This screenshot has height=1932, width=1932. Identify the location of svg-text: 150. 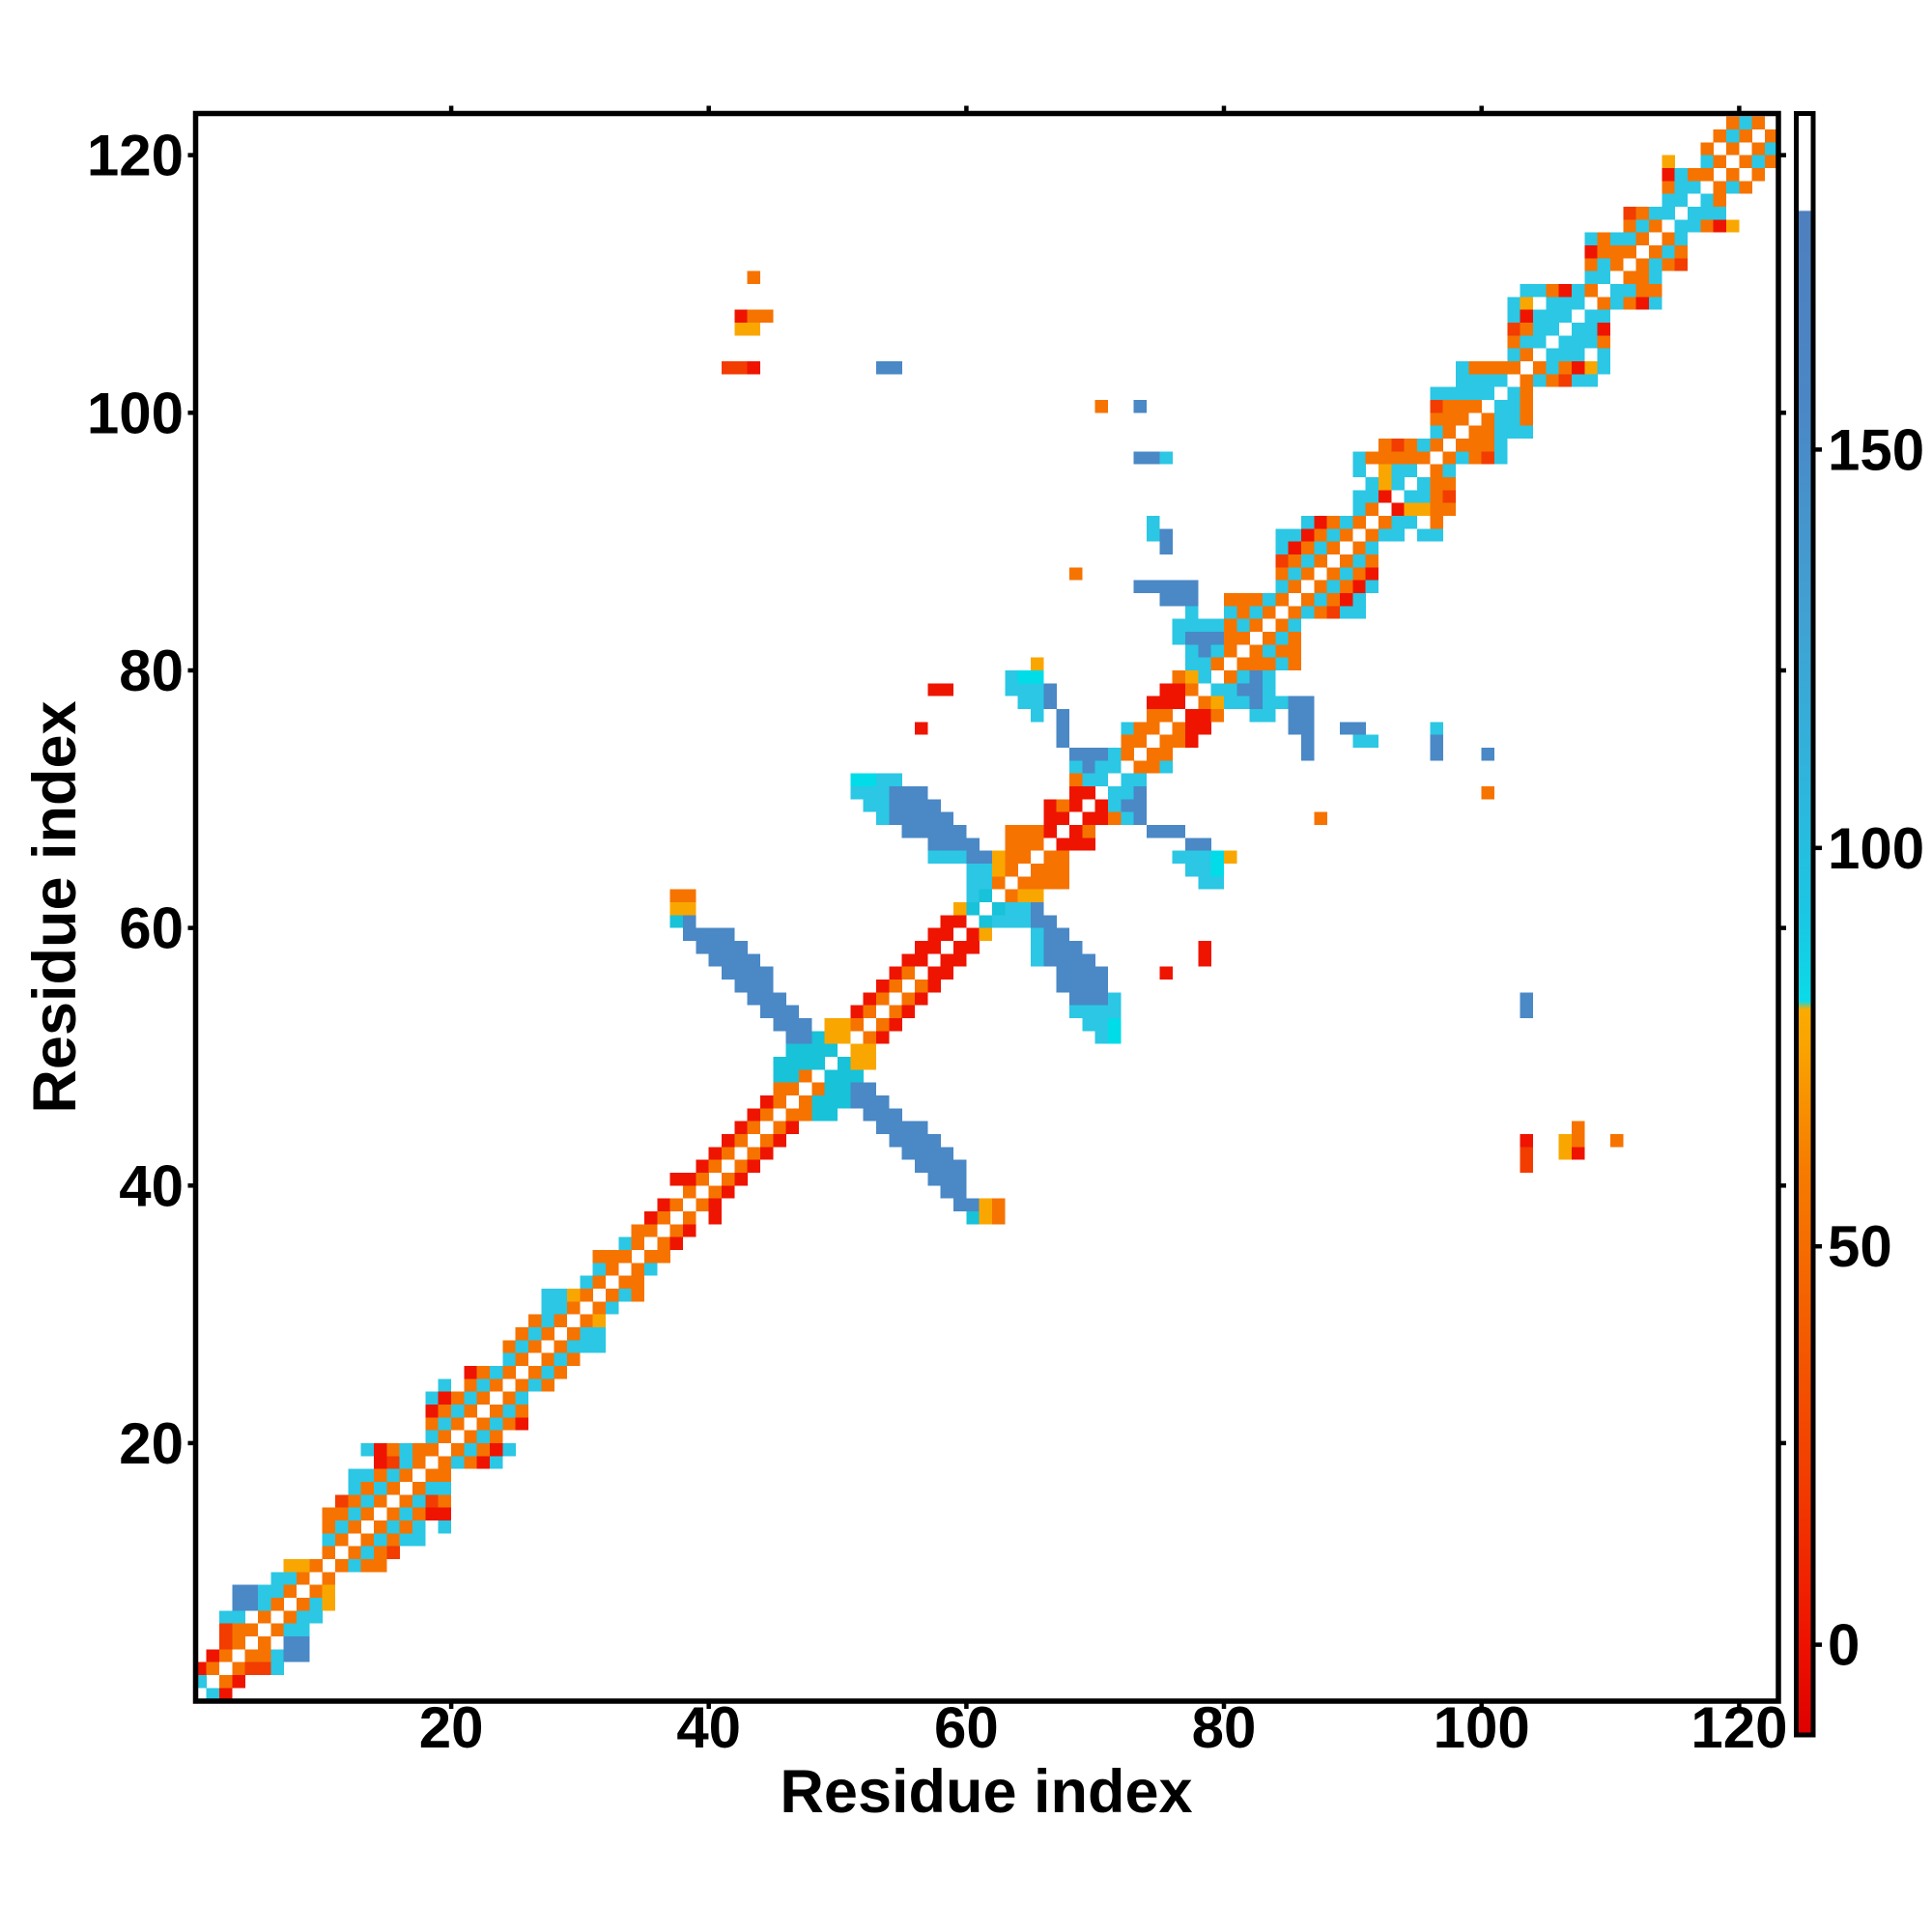
(1876, 449).